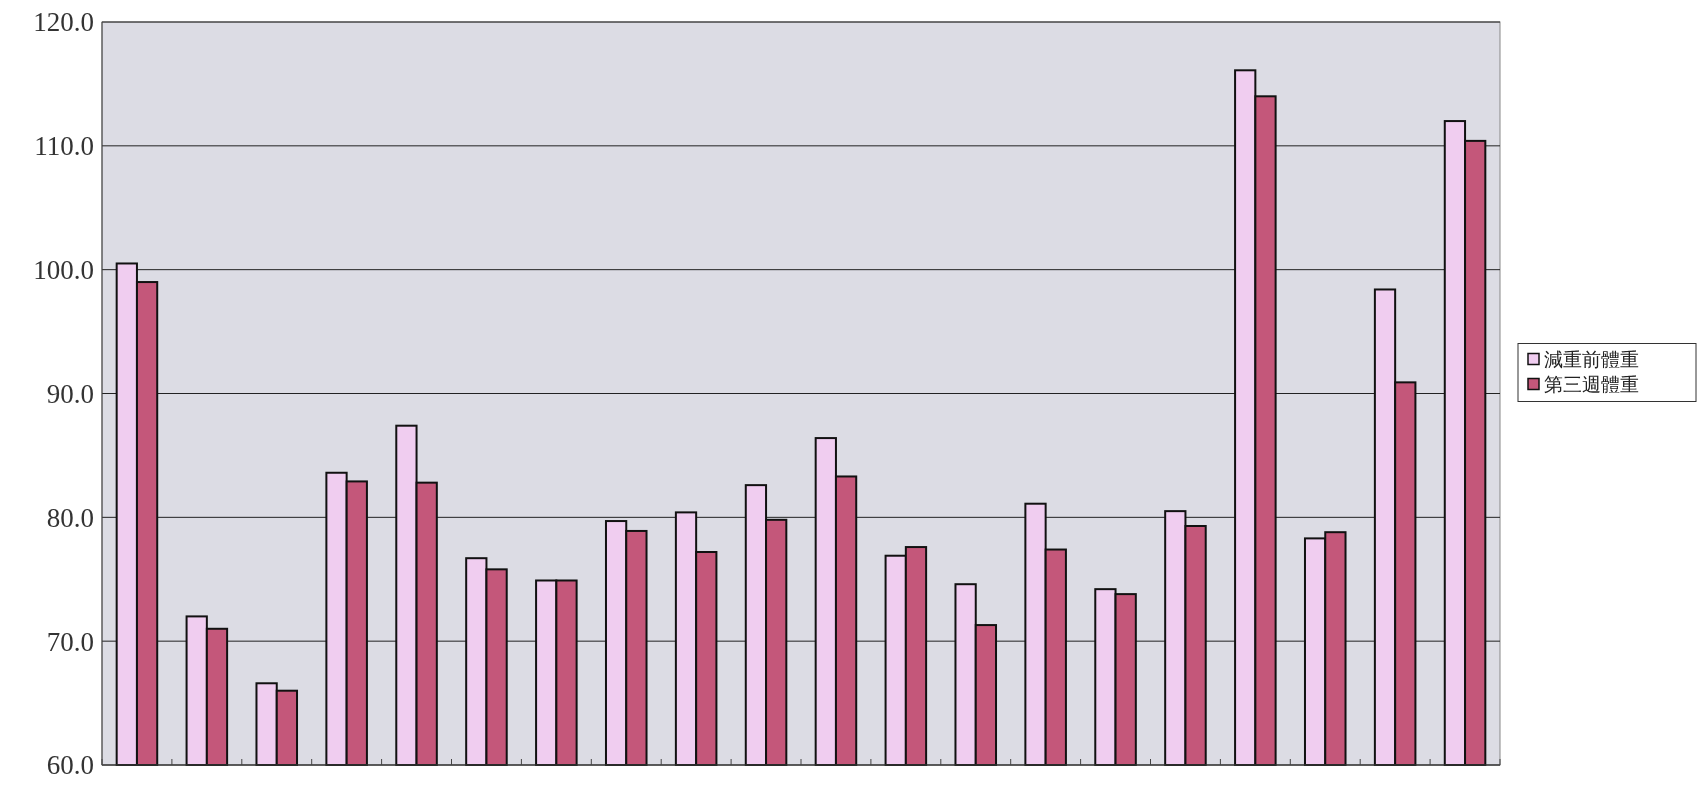 Image resolution: width=1703 pixels, height=786 pixels. What do you see at coordinates (70, 517) in the screenshot?
I see `y-tick-label: 80.0` at bounding box center [70, 517].